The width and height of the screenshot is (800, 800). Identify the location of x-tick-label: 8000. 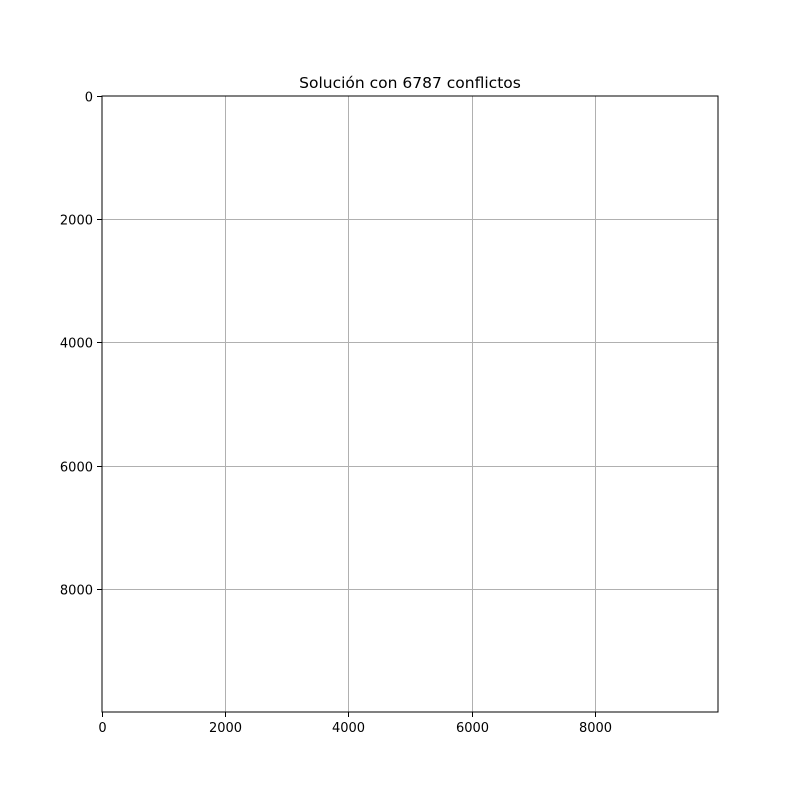
(595, 728).